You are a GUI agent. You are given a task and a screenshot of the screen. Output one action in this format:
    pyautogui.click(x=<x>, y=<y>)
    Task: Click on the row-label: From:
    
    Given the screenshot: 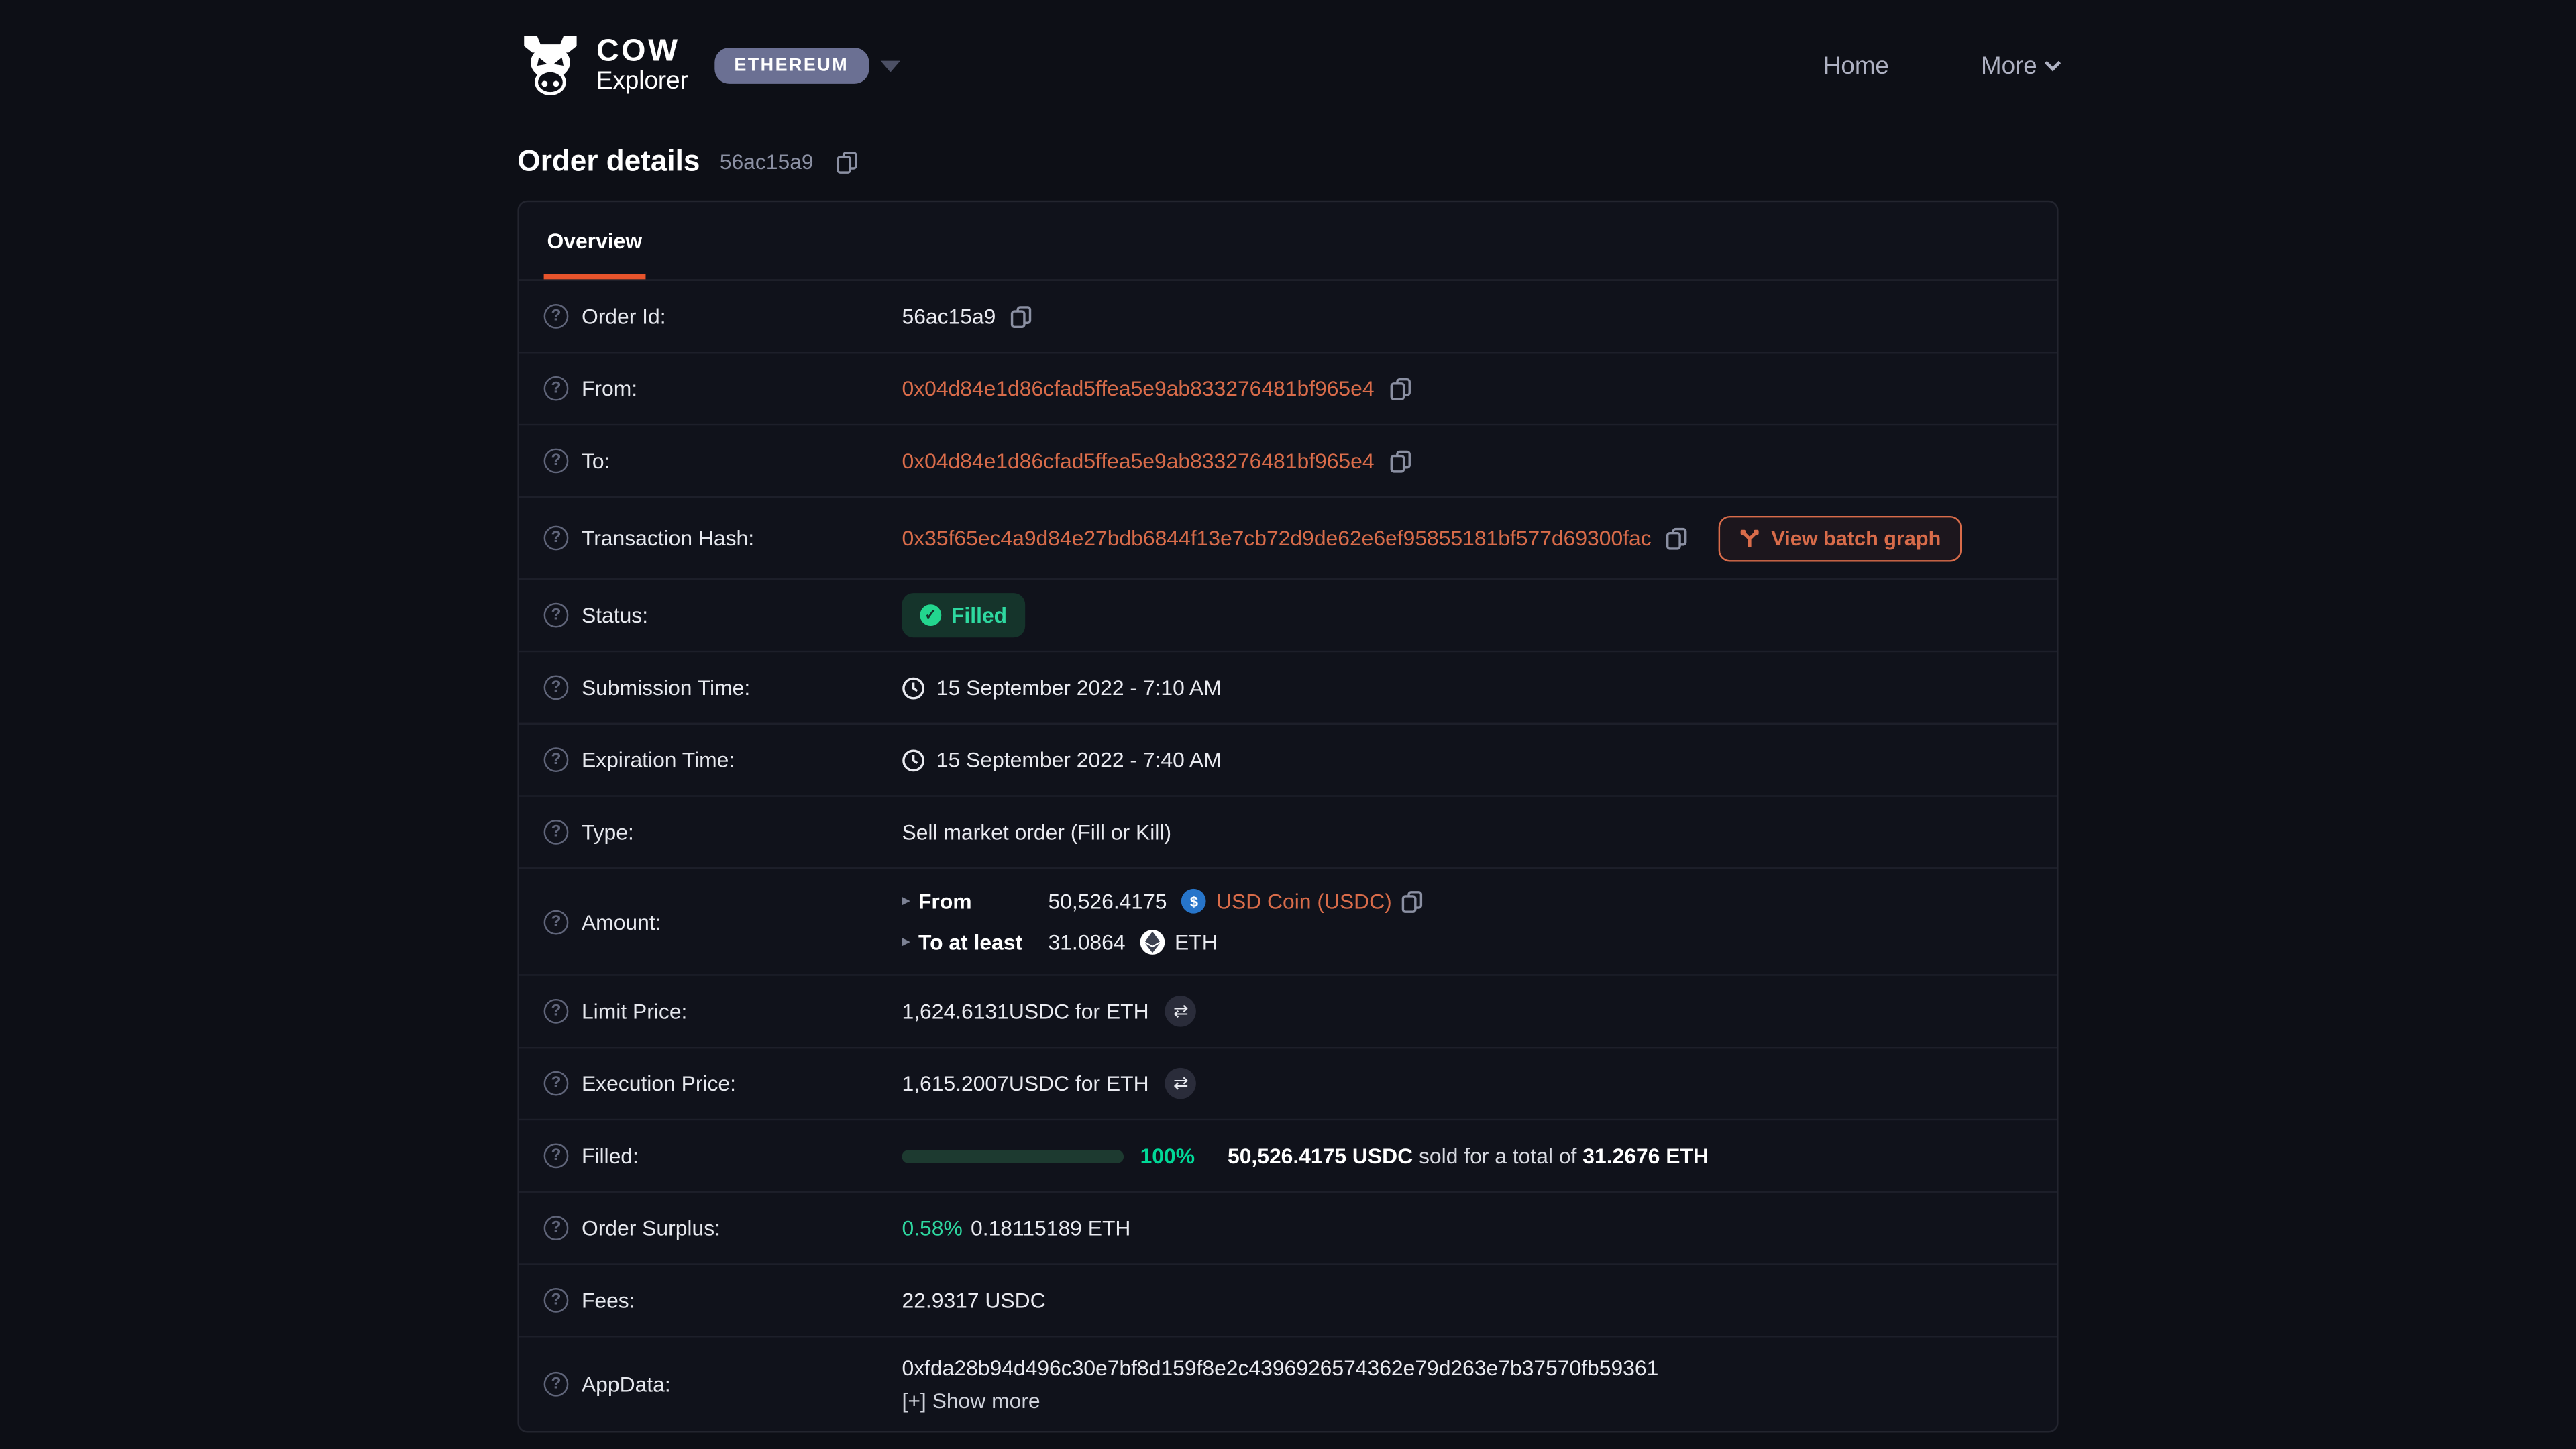 What is the action you would take?
    pyautogui.click(x=609, y=388)
    